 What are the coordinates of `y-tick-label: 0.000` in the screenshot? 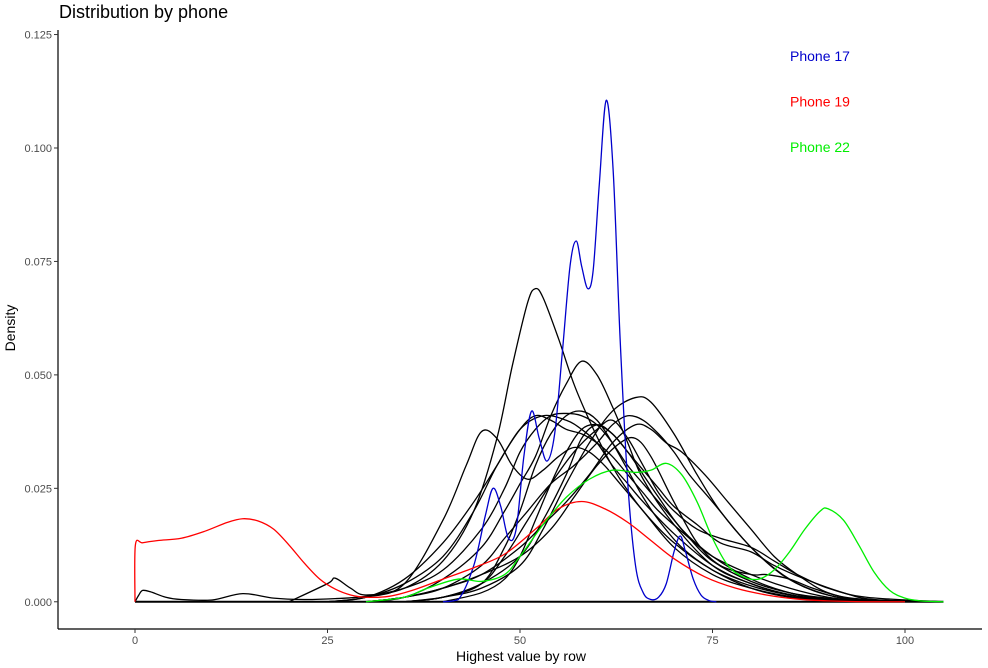 It's located at (38, 603).